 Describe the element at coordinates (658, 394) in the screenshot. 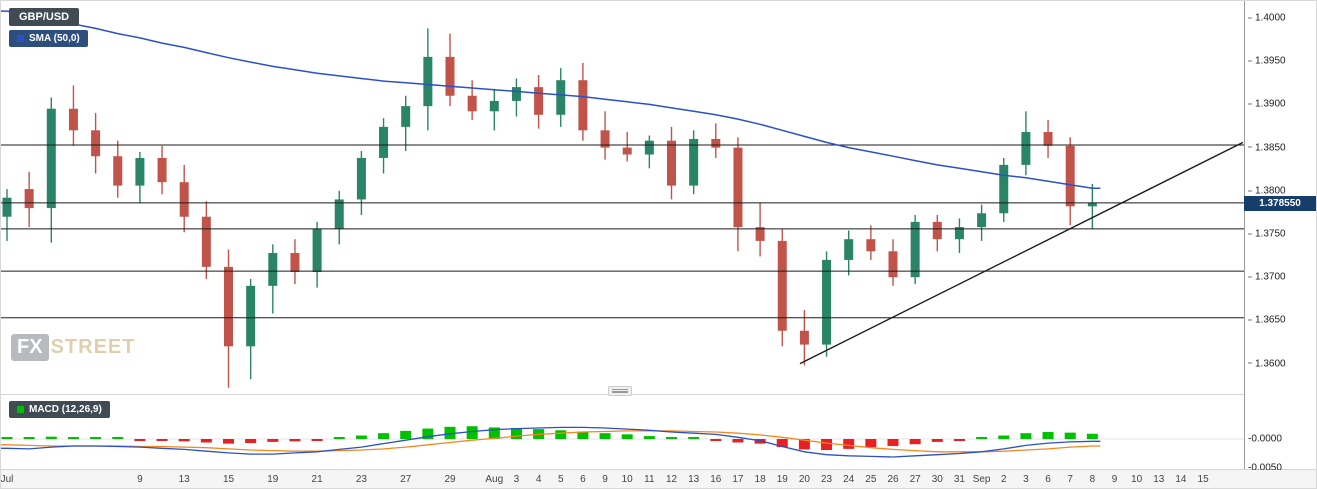

I see `panel-divider` at that location.